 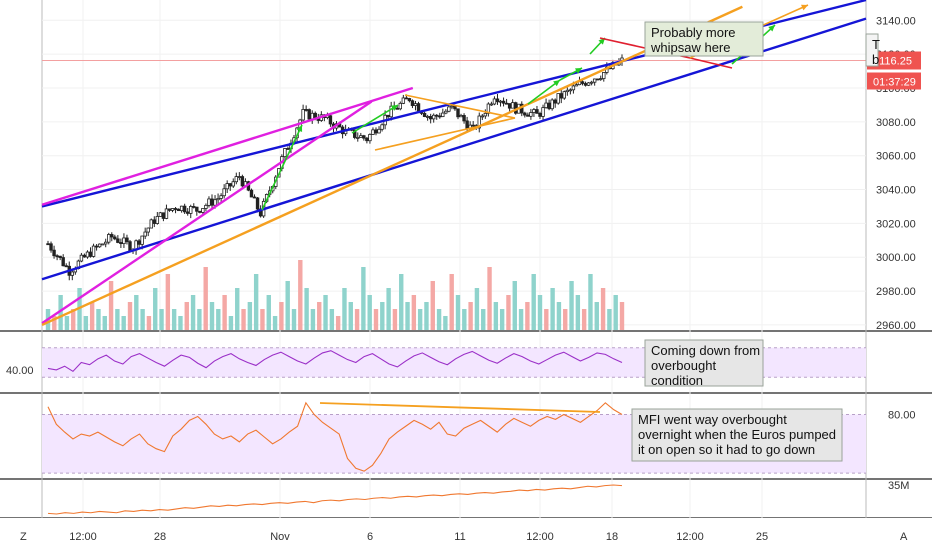 What do you see at coordinates (737, 435) in the screenshot?
I see `mfi-note` at bounding box center [737, 435].